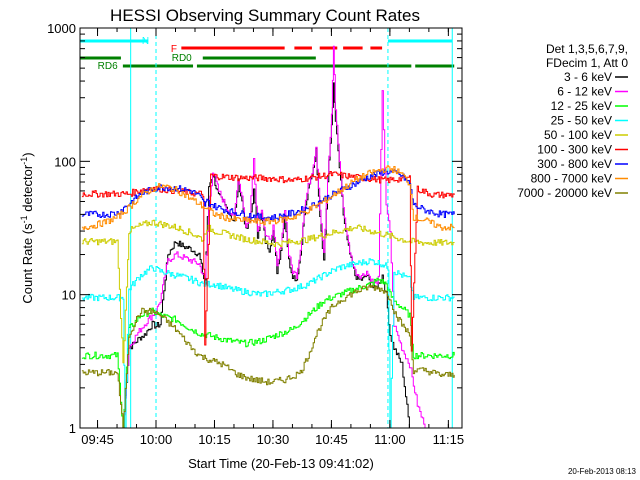 Image resolution: width=640 pixels, height=480 pixels. Describe the element at coordinates (331, 439) in the screenshot. I see `x-tick-label: 10:45` at that location.